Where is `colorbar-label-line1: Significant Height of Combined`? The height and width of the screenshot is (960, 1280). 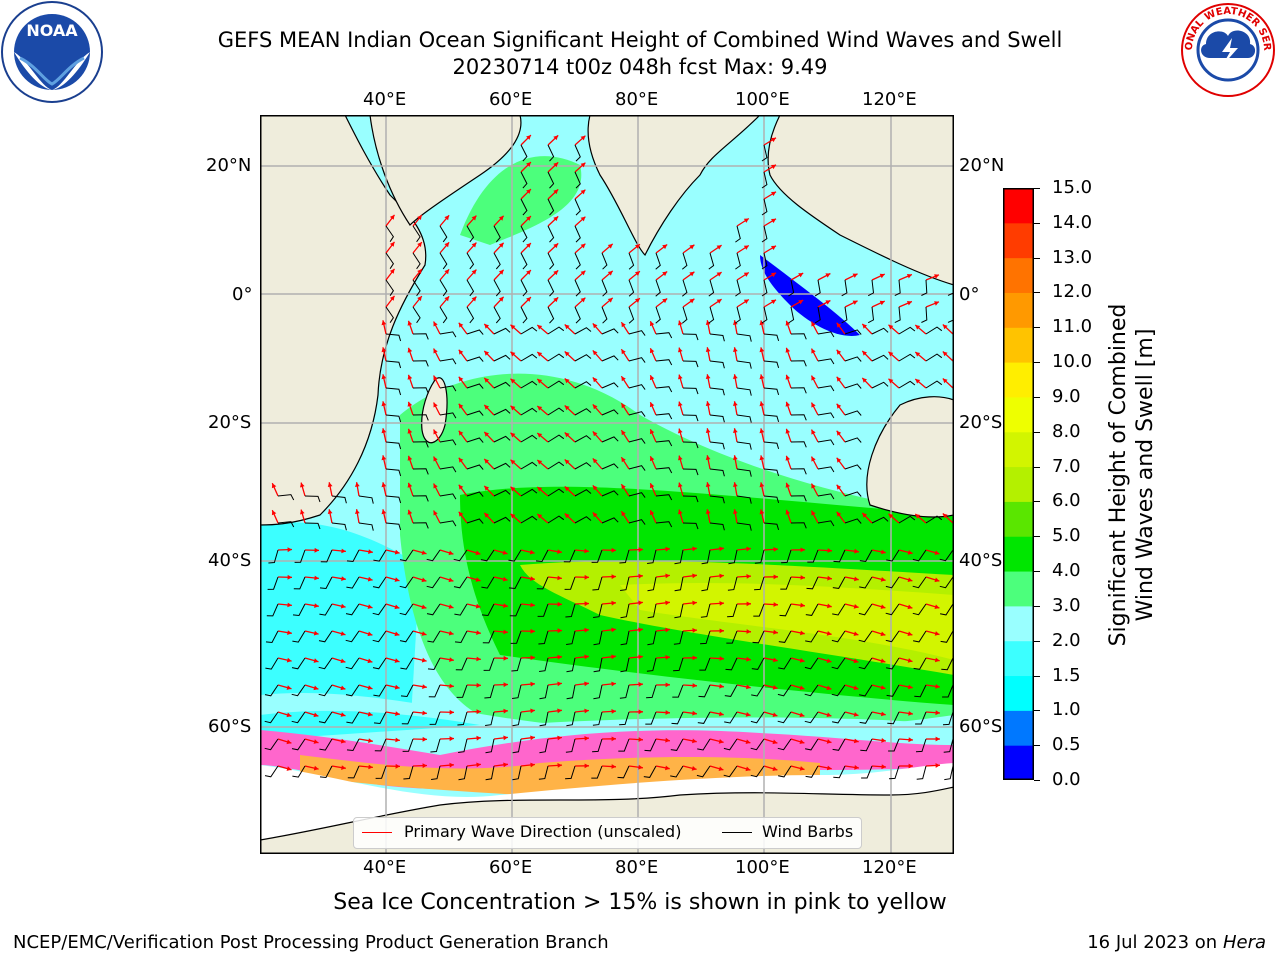 colorbar-label-line1: Significant Height of Combined is located at coordinates (1118, 475).